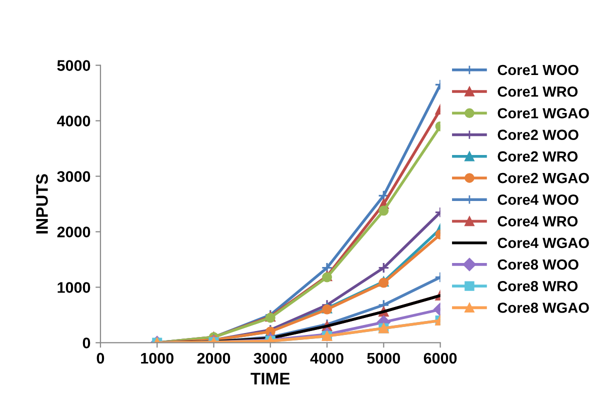 Image resolution: width=591 pixels, height=408 pixels. I want to click on x-tick-label: 0, so click(100, 358).